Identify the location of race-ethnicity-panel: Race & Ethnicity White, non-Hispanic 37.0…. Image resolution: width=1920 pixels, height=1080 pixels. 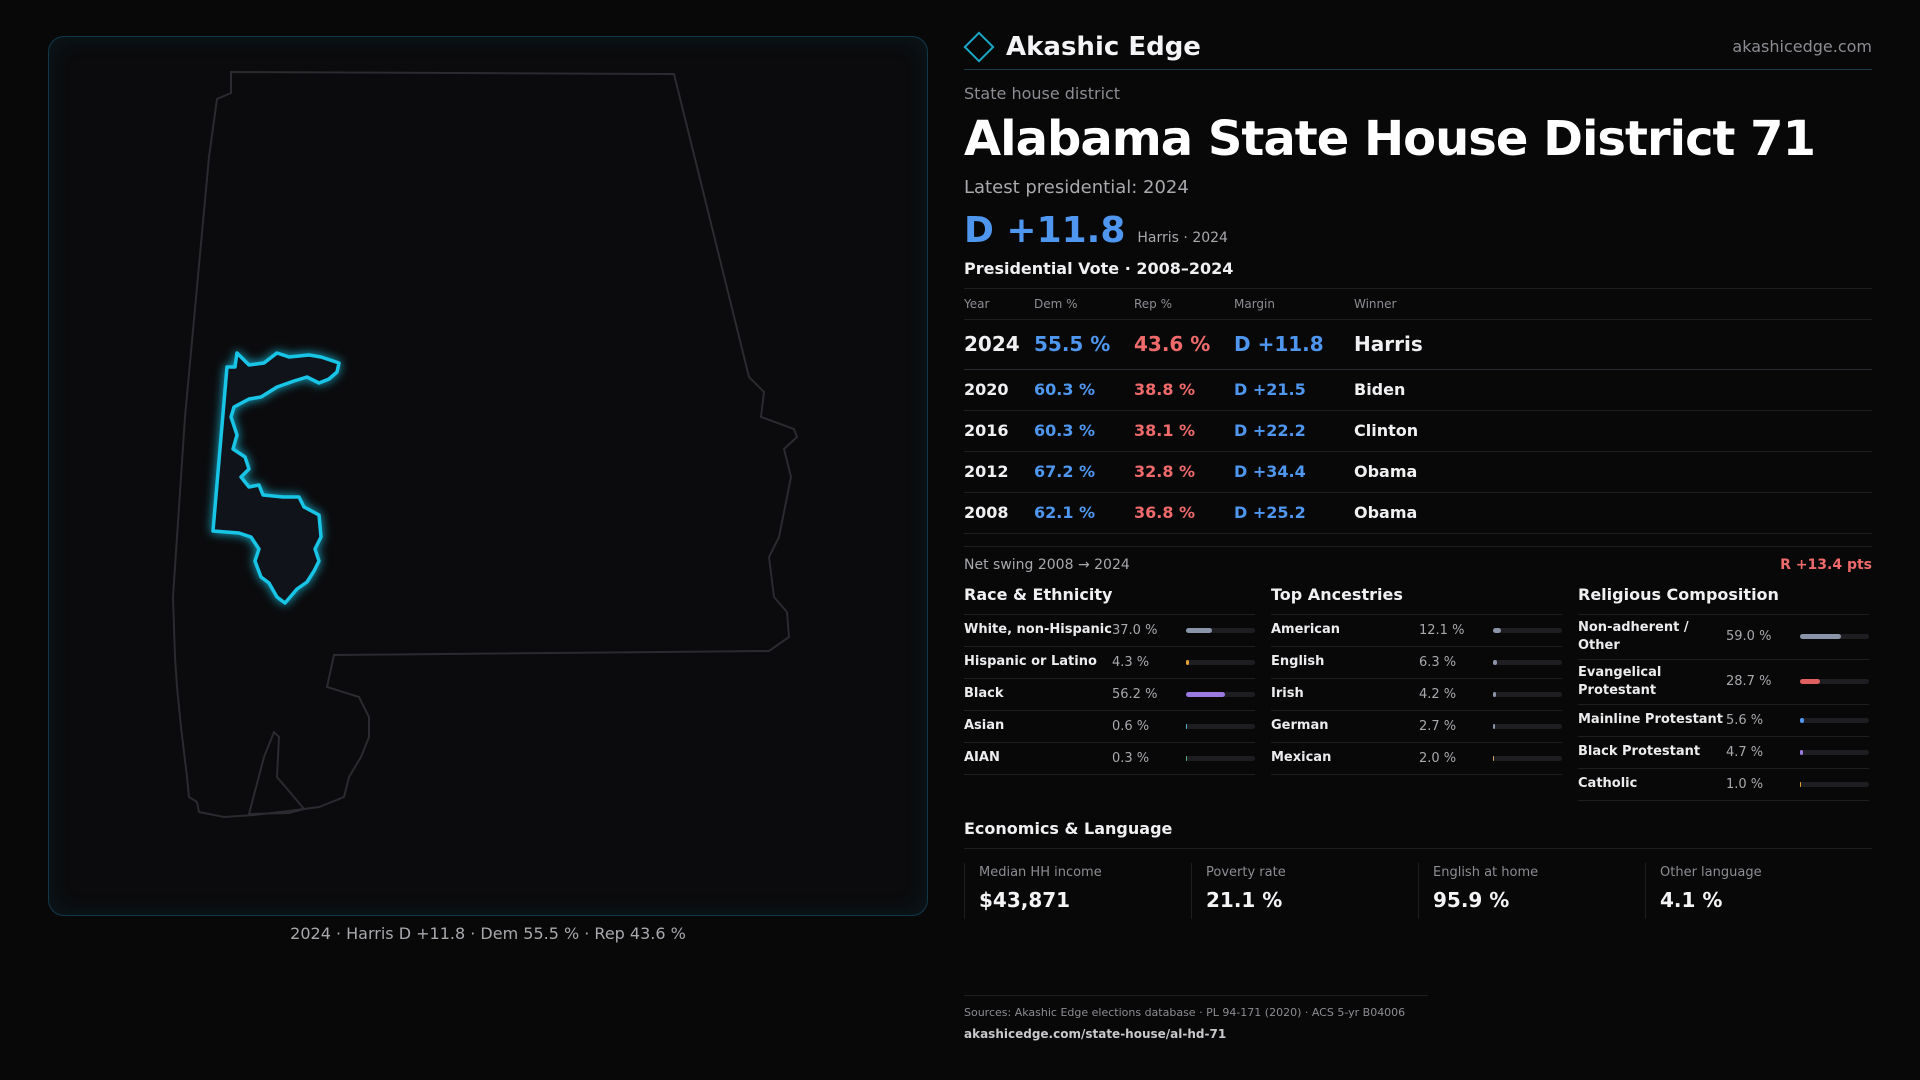
(1109, 693).